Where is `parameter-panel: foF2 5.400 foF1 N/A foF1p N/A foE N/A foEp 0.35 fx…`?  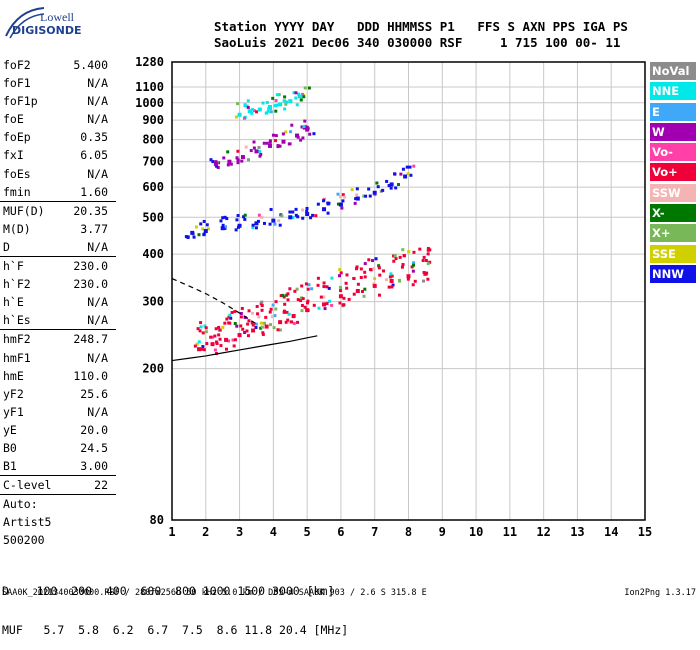 parameter-panel: foF2 5.400 foF1 N/A foF1p N/A foE N/A foEp 0.35 fx… is located at coordinates (58, 303).